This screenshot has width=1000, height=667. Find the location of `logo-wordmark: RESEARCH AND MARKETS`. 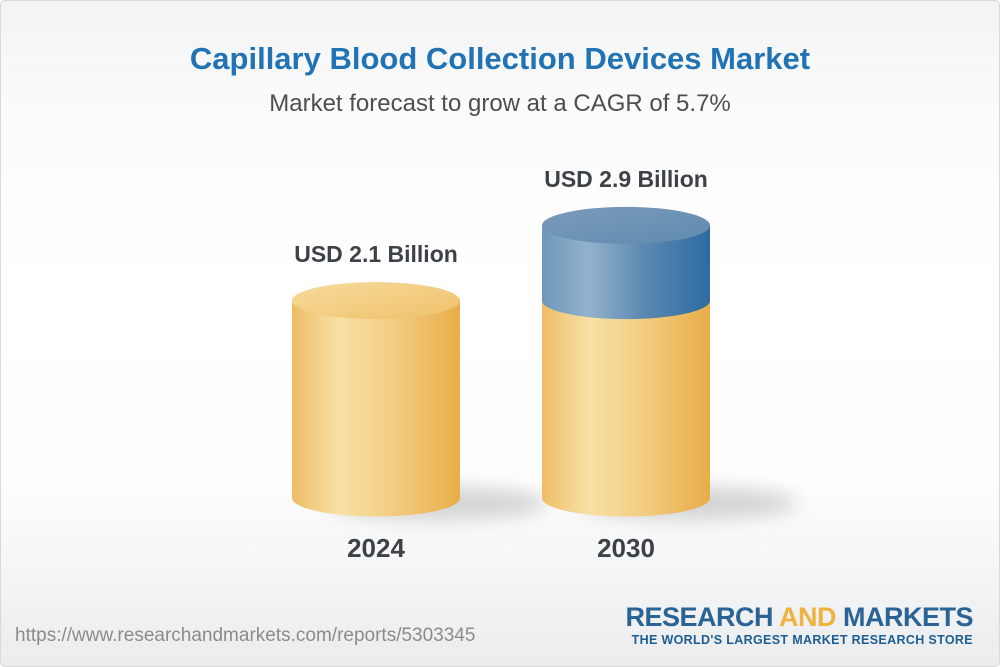

logo-wordmark: RESEARCH AND MARKETS is located at coordinates (799, 617).